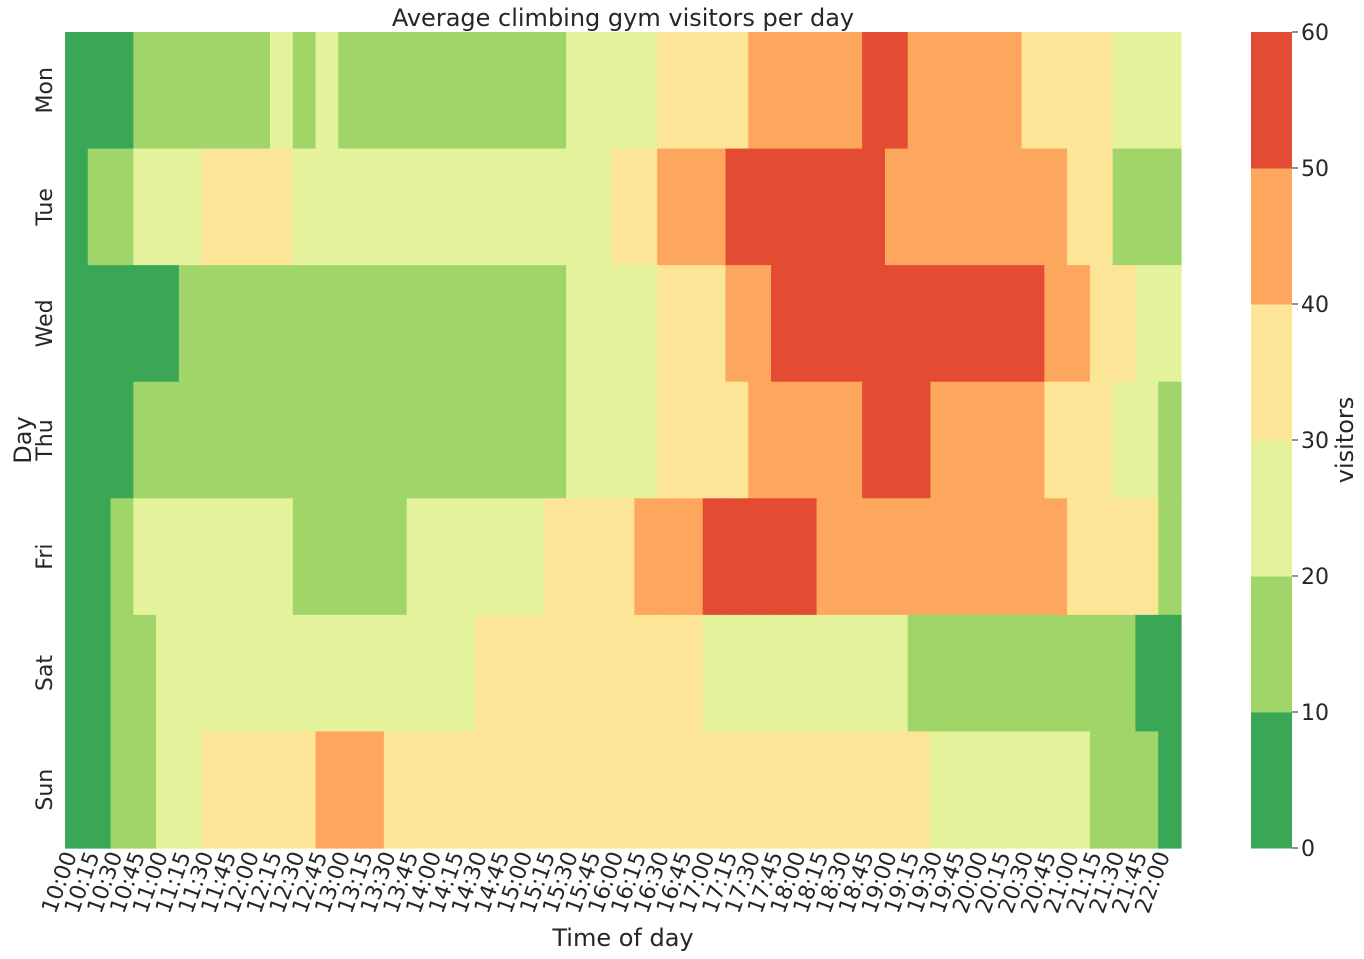 This screenshot has height=959, width=1364. I want to click on colorbar-tick-label: 40, so click(1315, 305).